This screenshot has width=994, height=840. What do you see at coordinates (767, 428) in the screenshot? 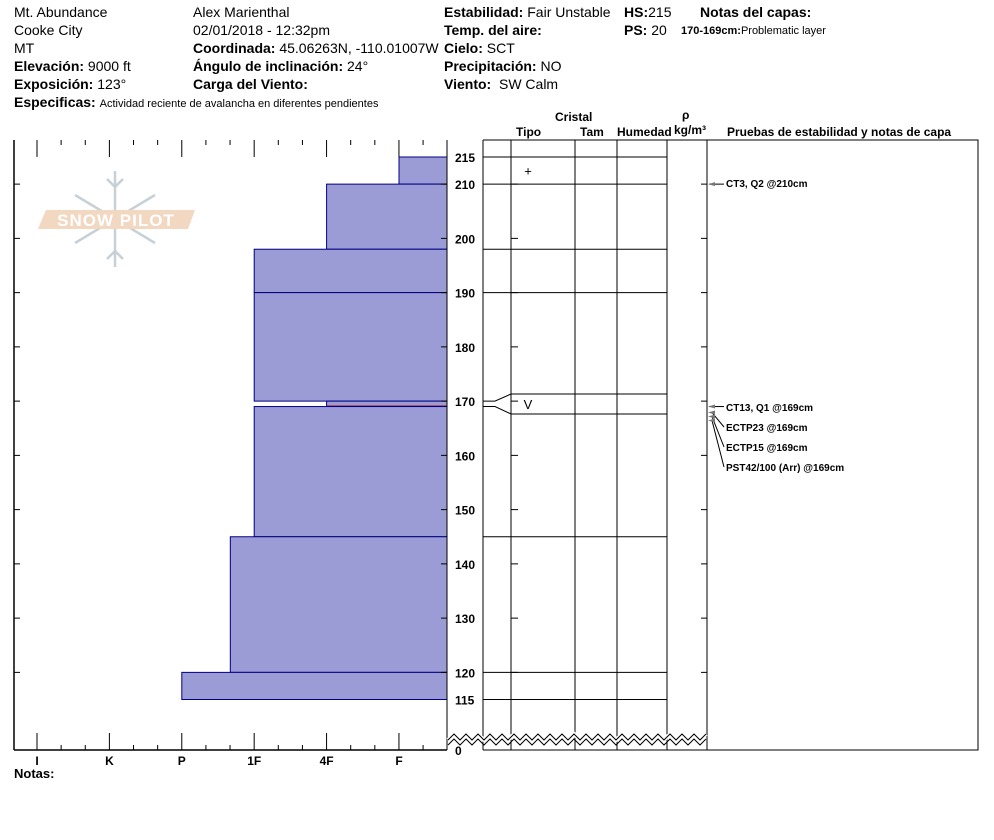
I see `stability-test-label: ECTP23 @169cm` at bounding box center [767, 428].